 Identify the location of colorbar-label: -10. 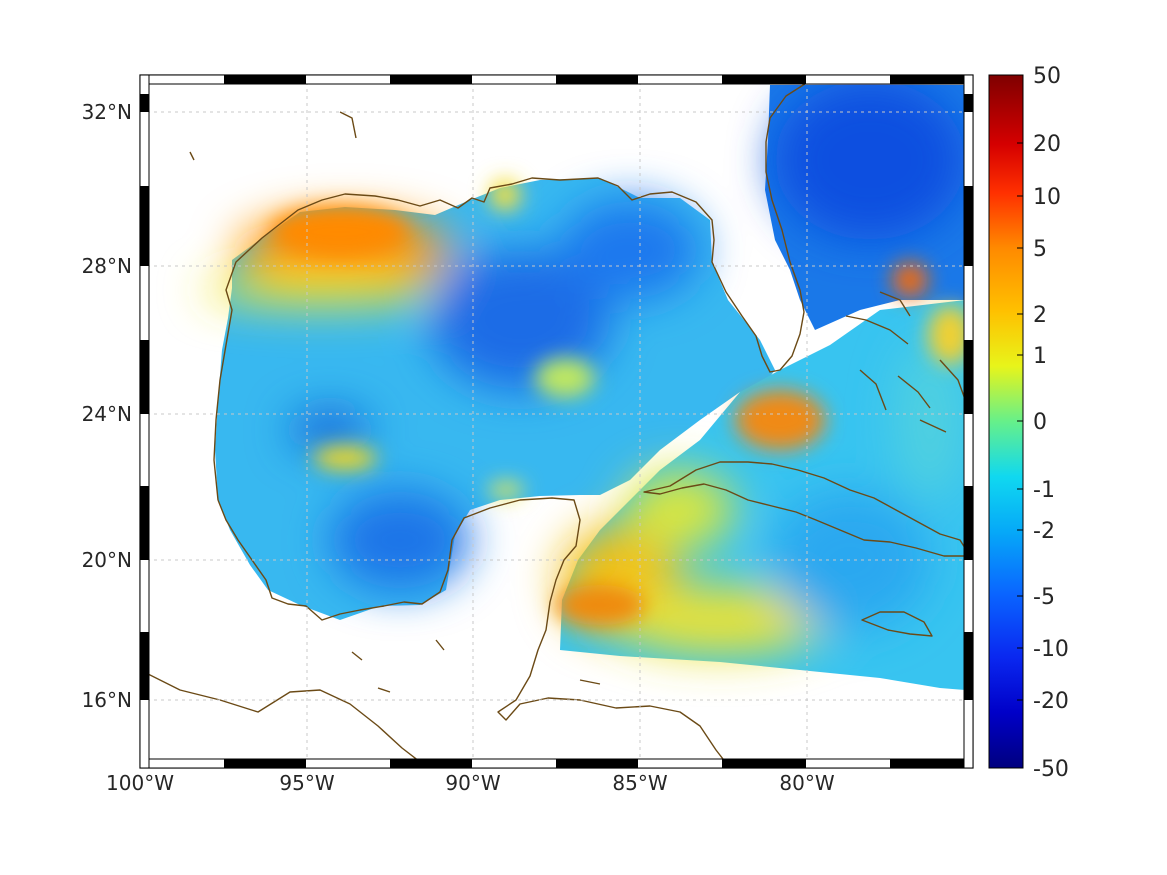
(1051, 649).